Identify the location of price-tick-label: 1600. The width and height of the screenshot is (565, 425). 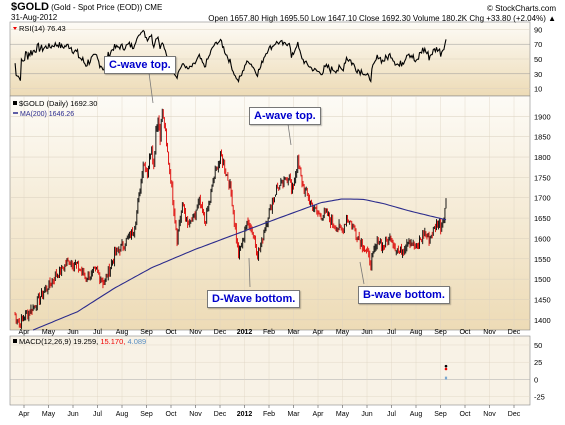
(542, 238).